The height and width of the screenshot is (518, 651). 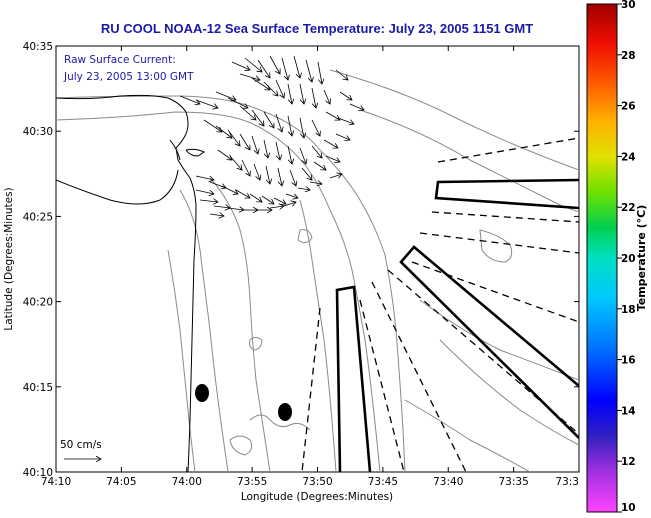 I want to click on x-tick-label: 74:10, so click(x=56, y=482).